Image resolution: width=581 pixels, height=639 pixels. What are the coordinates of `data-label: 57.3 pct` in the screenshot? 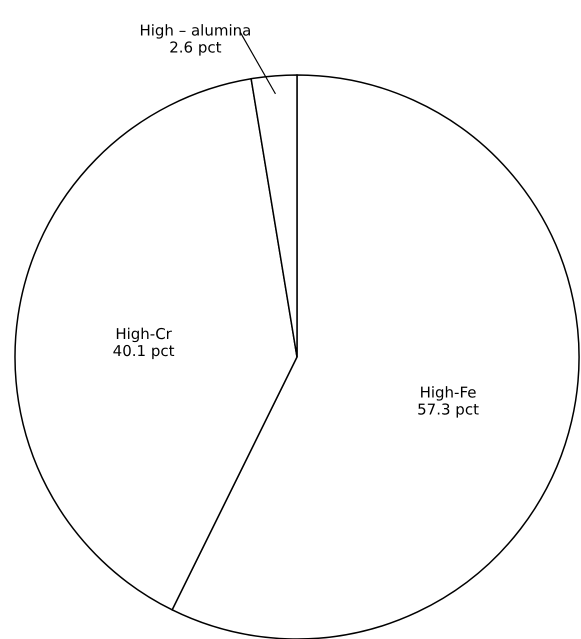 It's located at (448, 409).